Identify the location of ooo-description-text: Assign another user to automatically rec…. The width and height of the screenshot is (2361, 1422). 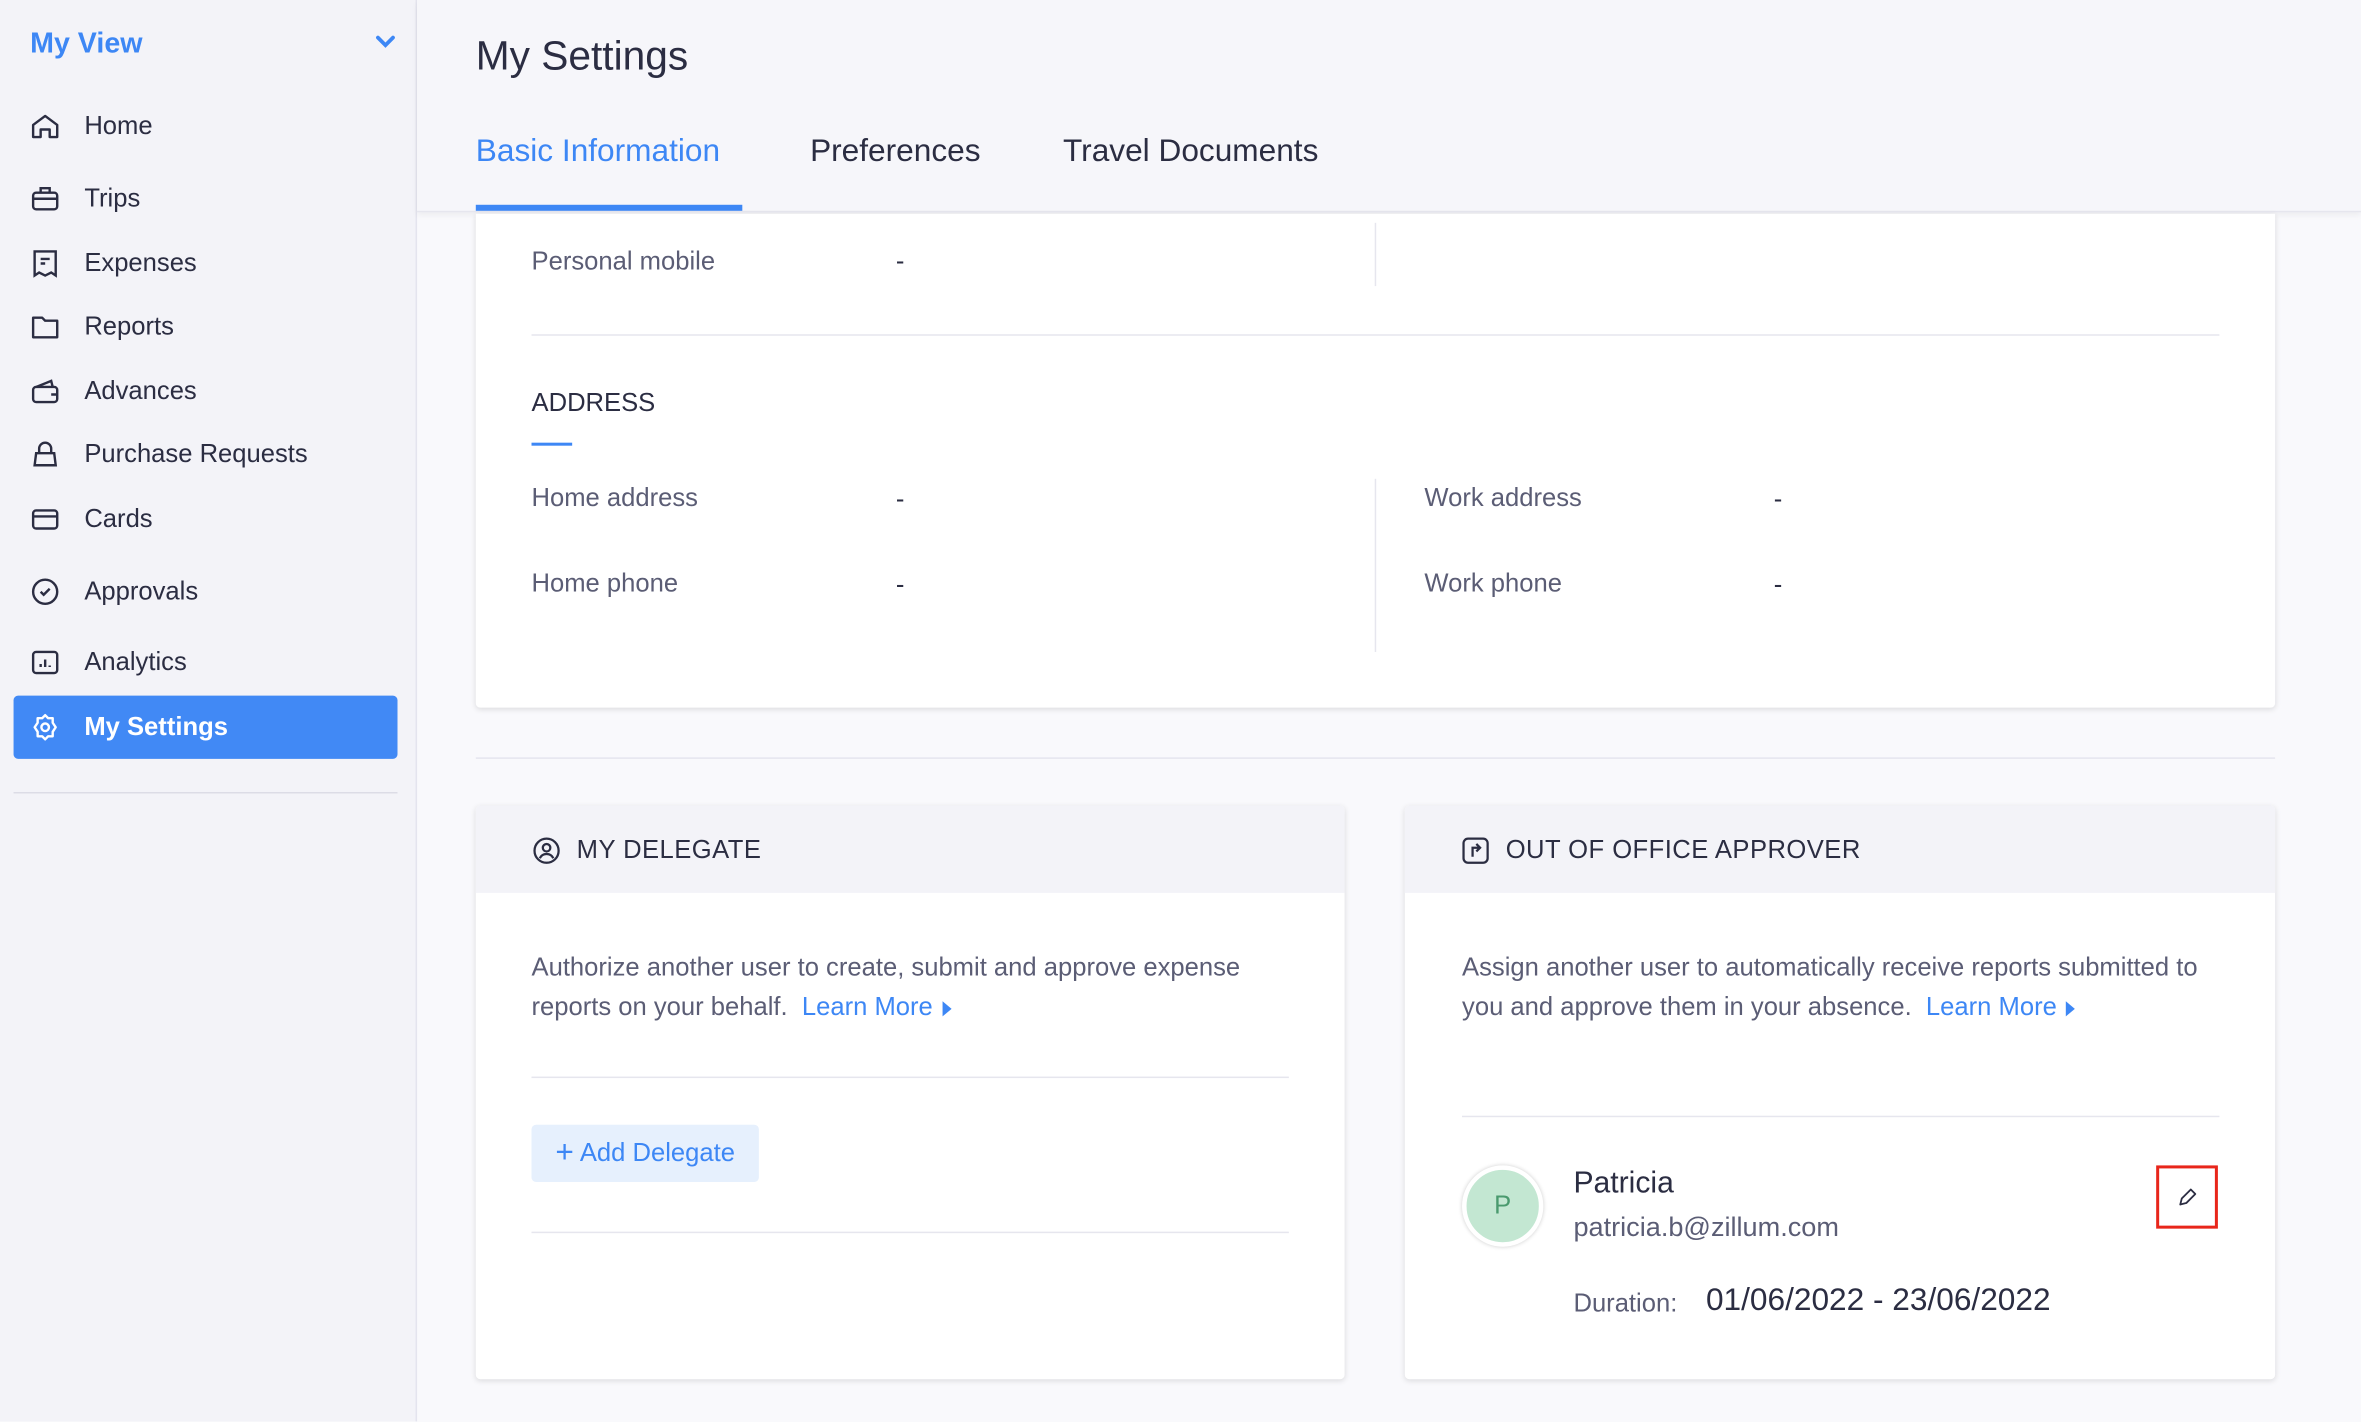
(1830, 987).